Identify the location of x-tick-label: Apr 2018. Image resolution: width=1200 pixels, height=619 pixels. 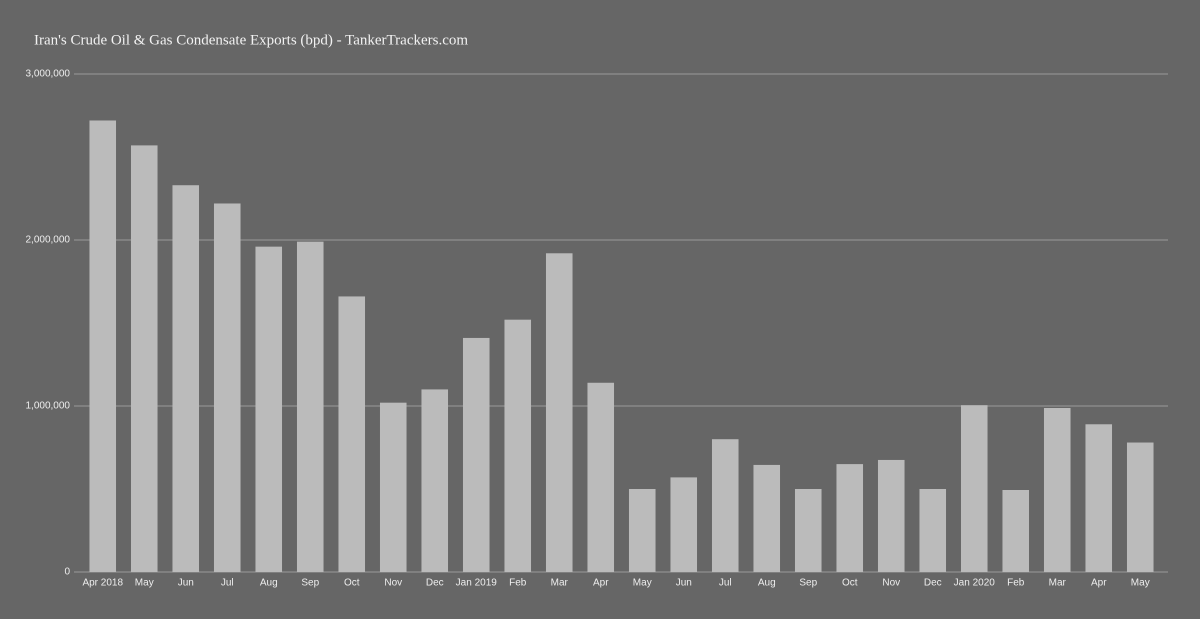
(102, 583).